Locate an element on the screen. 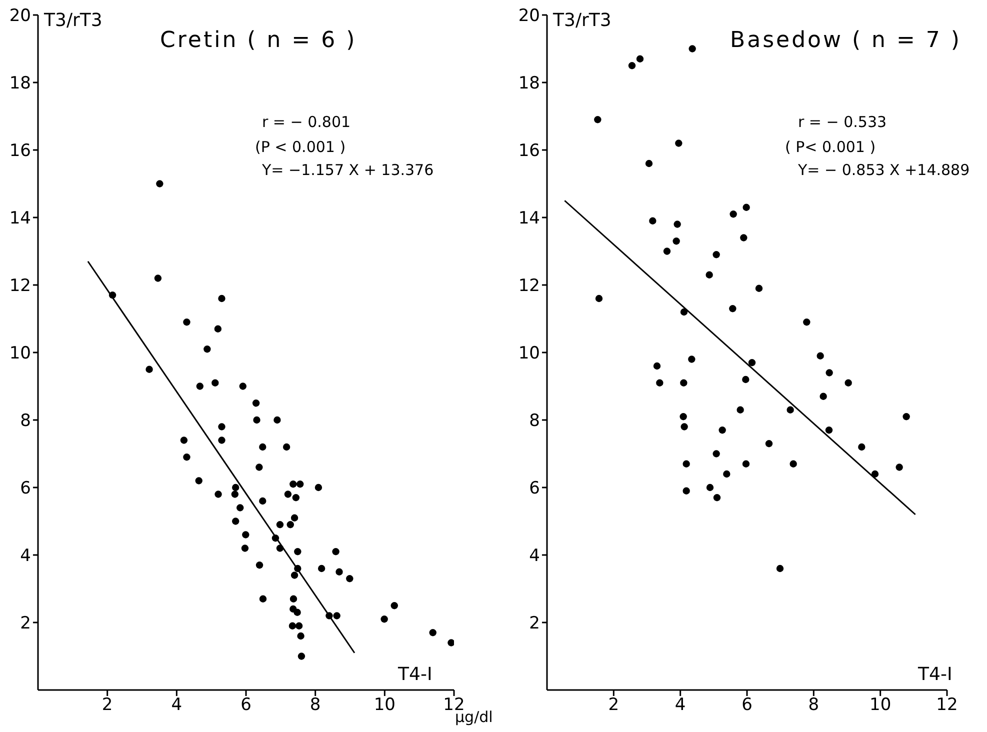 Image resolution: width=987 pixels, height=732 pixels. text: Basedow ( n = 7 ) is located at coordinates (846, 40).